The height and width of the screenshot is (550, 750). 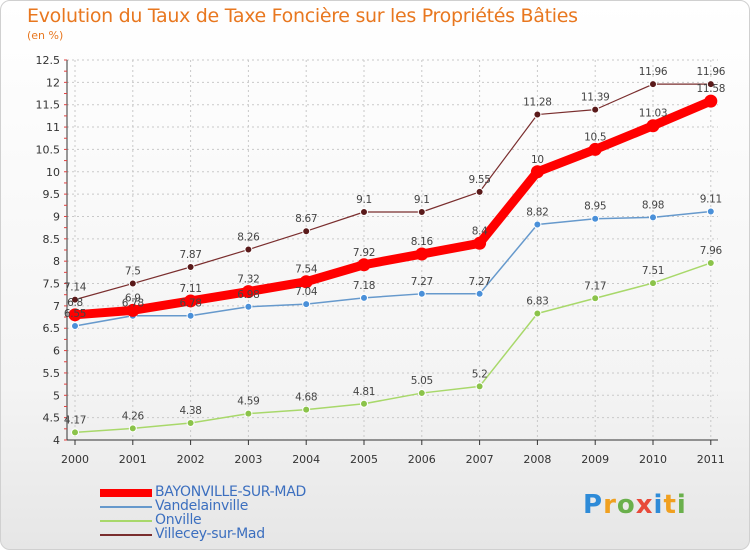 What do you see at coordinates (306, 219) in the screenshot?
I see `data-label: 8.67` at bounding box center [306, 219].